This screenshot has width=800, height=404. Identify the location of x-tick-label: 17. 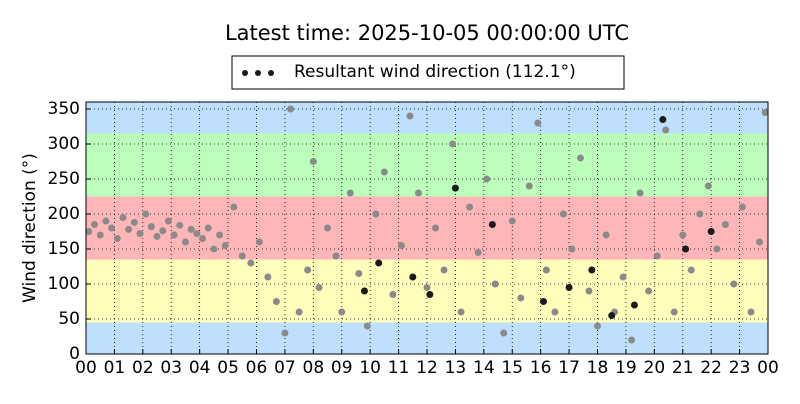
(569, 368).